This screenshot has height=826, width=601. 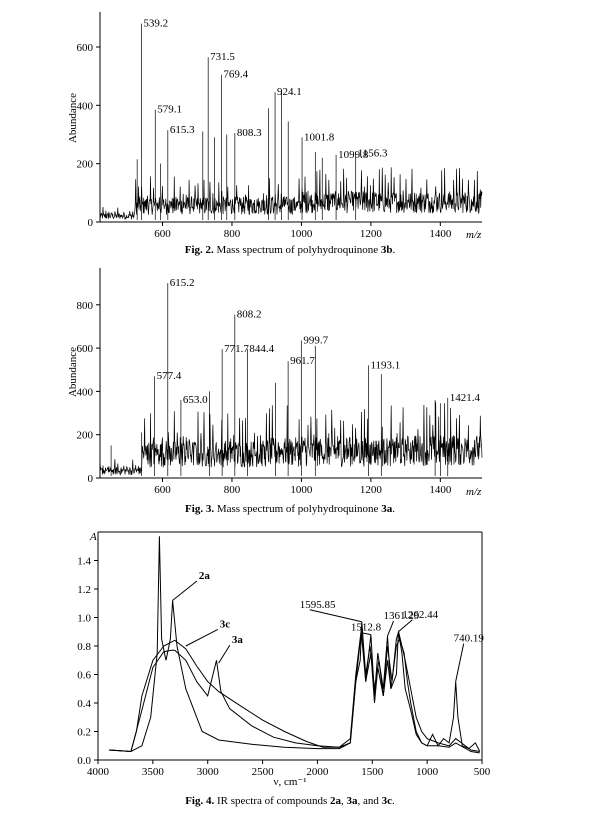 I want to click on fig4-xtick-label: 1500, so click(x=372, y=772).